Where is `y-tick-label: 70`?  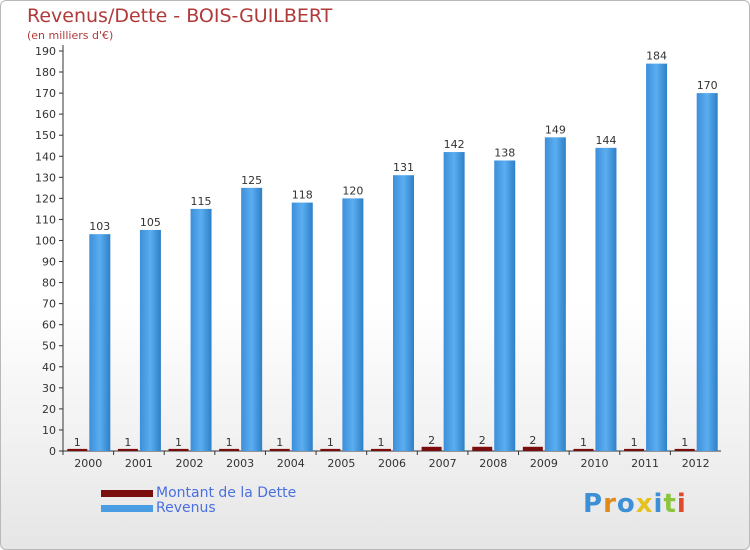 y-tick-label: 70 is located at coordinates (49, 304).